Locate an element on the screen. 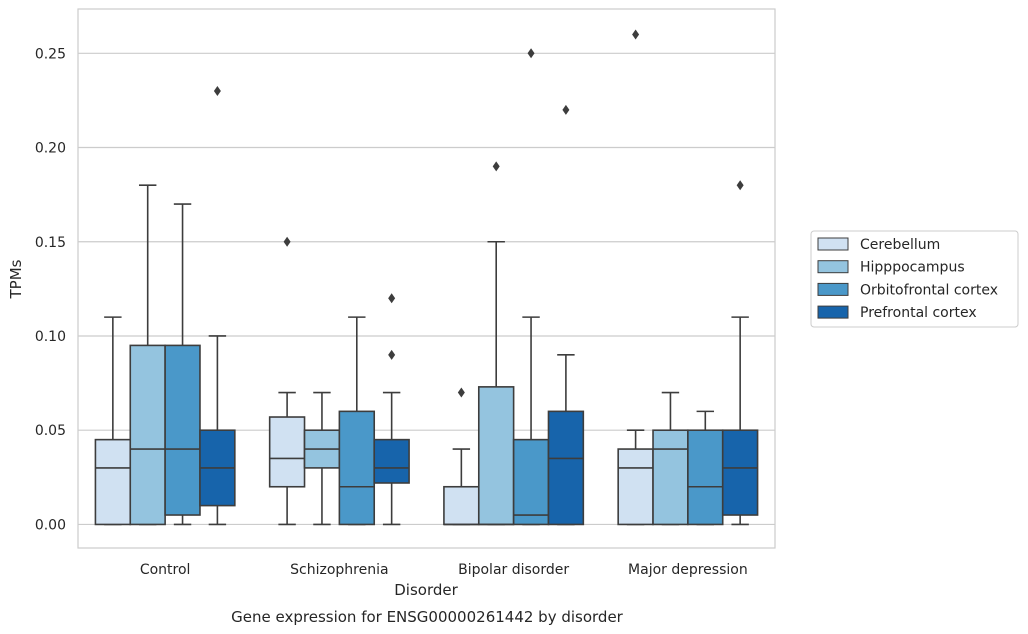  x-tick-label: Major depression is located at coordinates (688, 570).